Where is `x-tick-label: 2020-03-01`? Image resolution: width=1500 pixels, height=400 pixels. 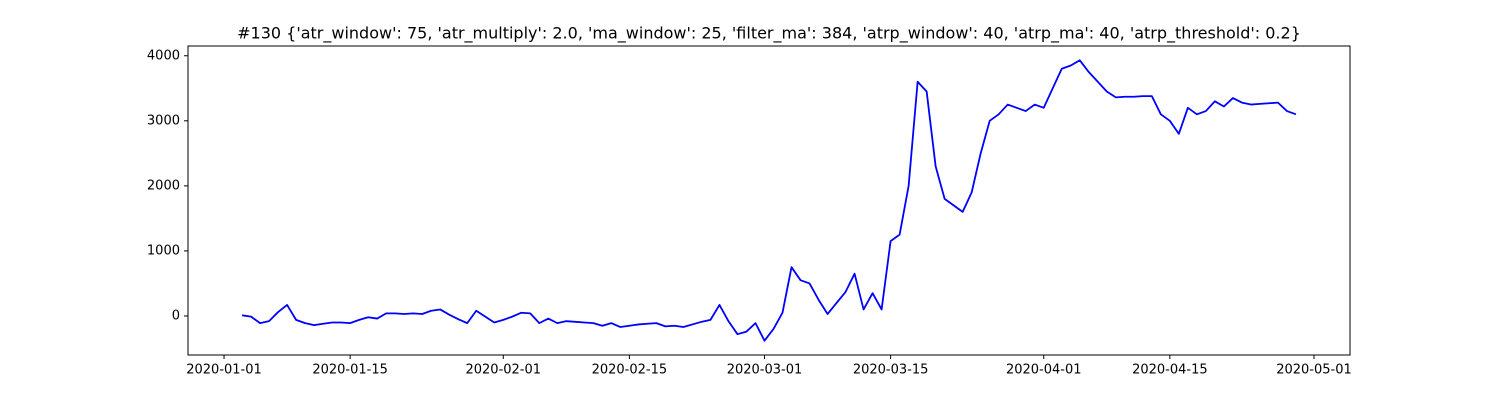 x-tick-label: 2020-03-01 is located at coordinates (765, 370).